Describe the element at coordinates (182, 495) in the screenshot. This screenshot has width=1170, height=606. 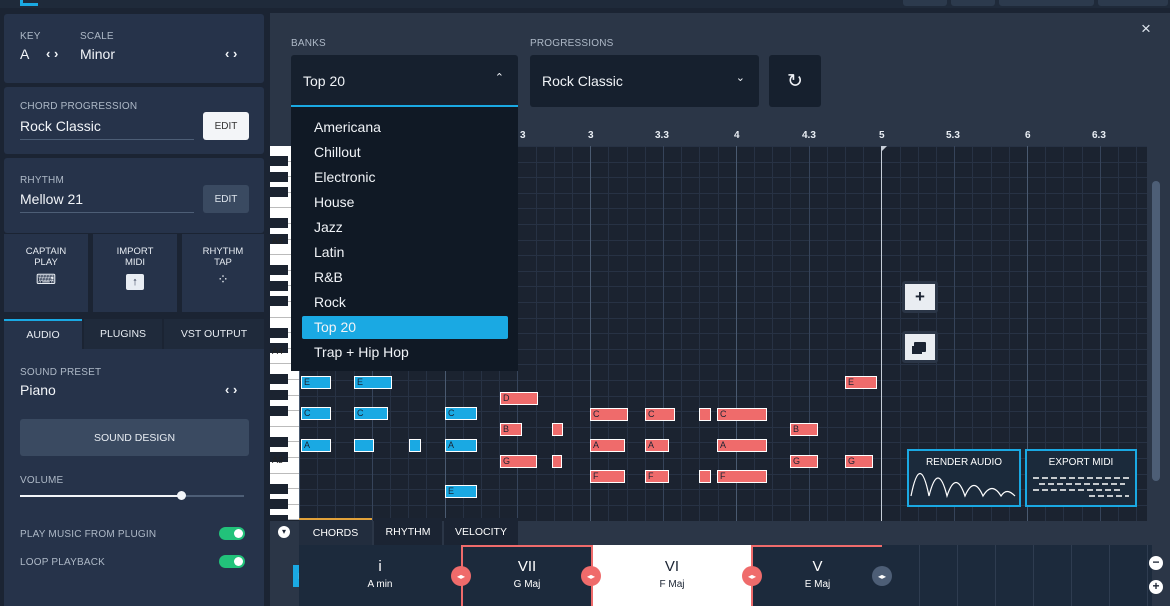
I see `volume-knob` at that location.